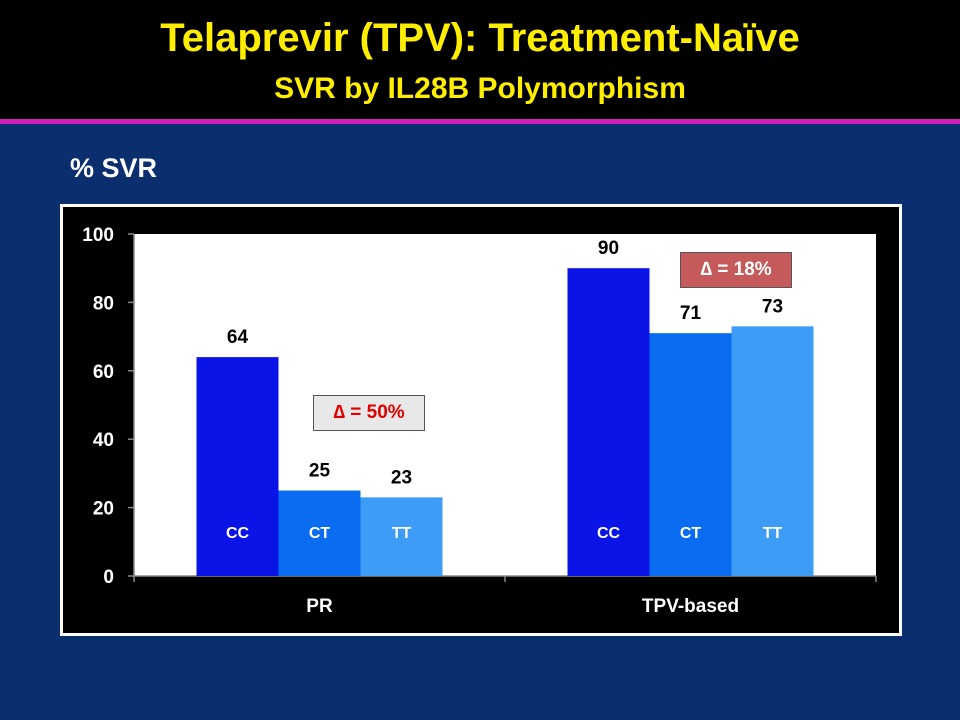 The height and width of the screenshot is (720, 960). I want to click on x-category-label: TPV-based, so click(690, 606).